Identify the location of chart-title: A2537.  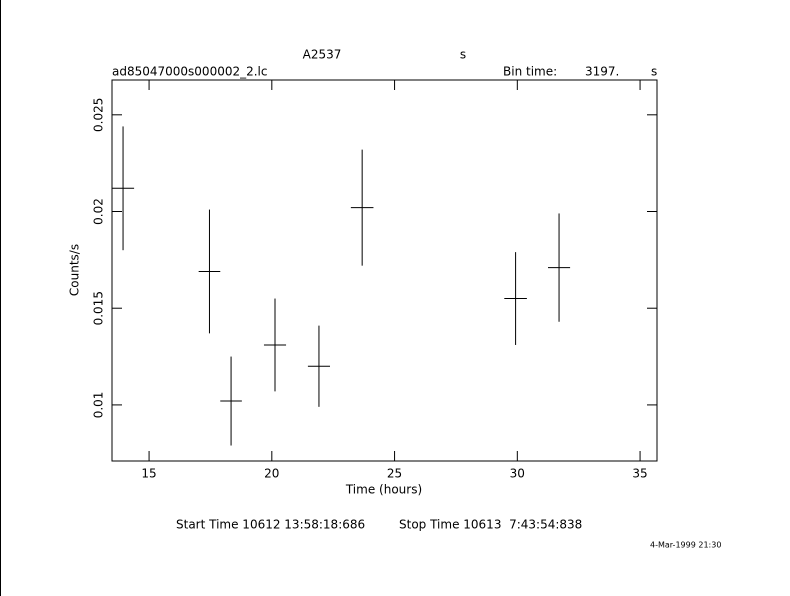
(322, 55).